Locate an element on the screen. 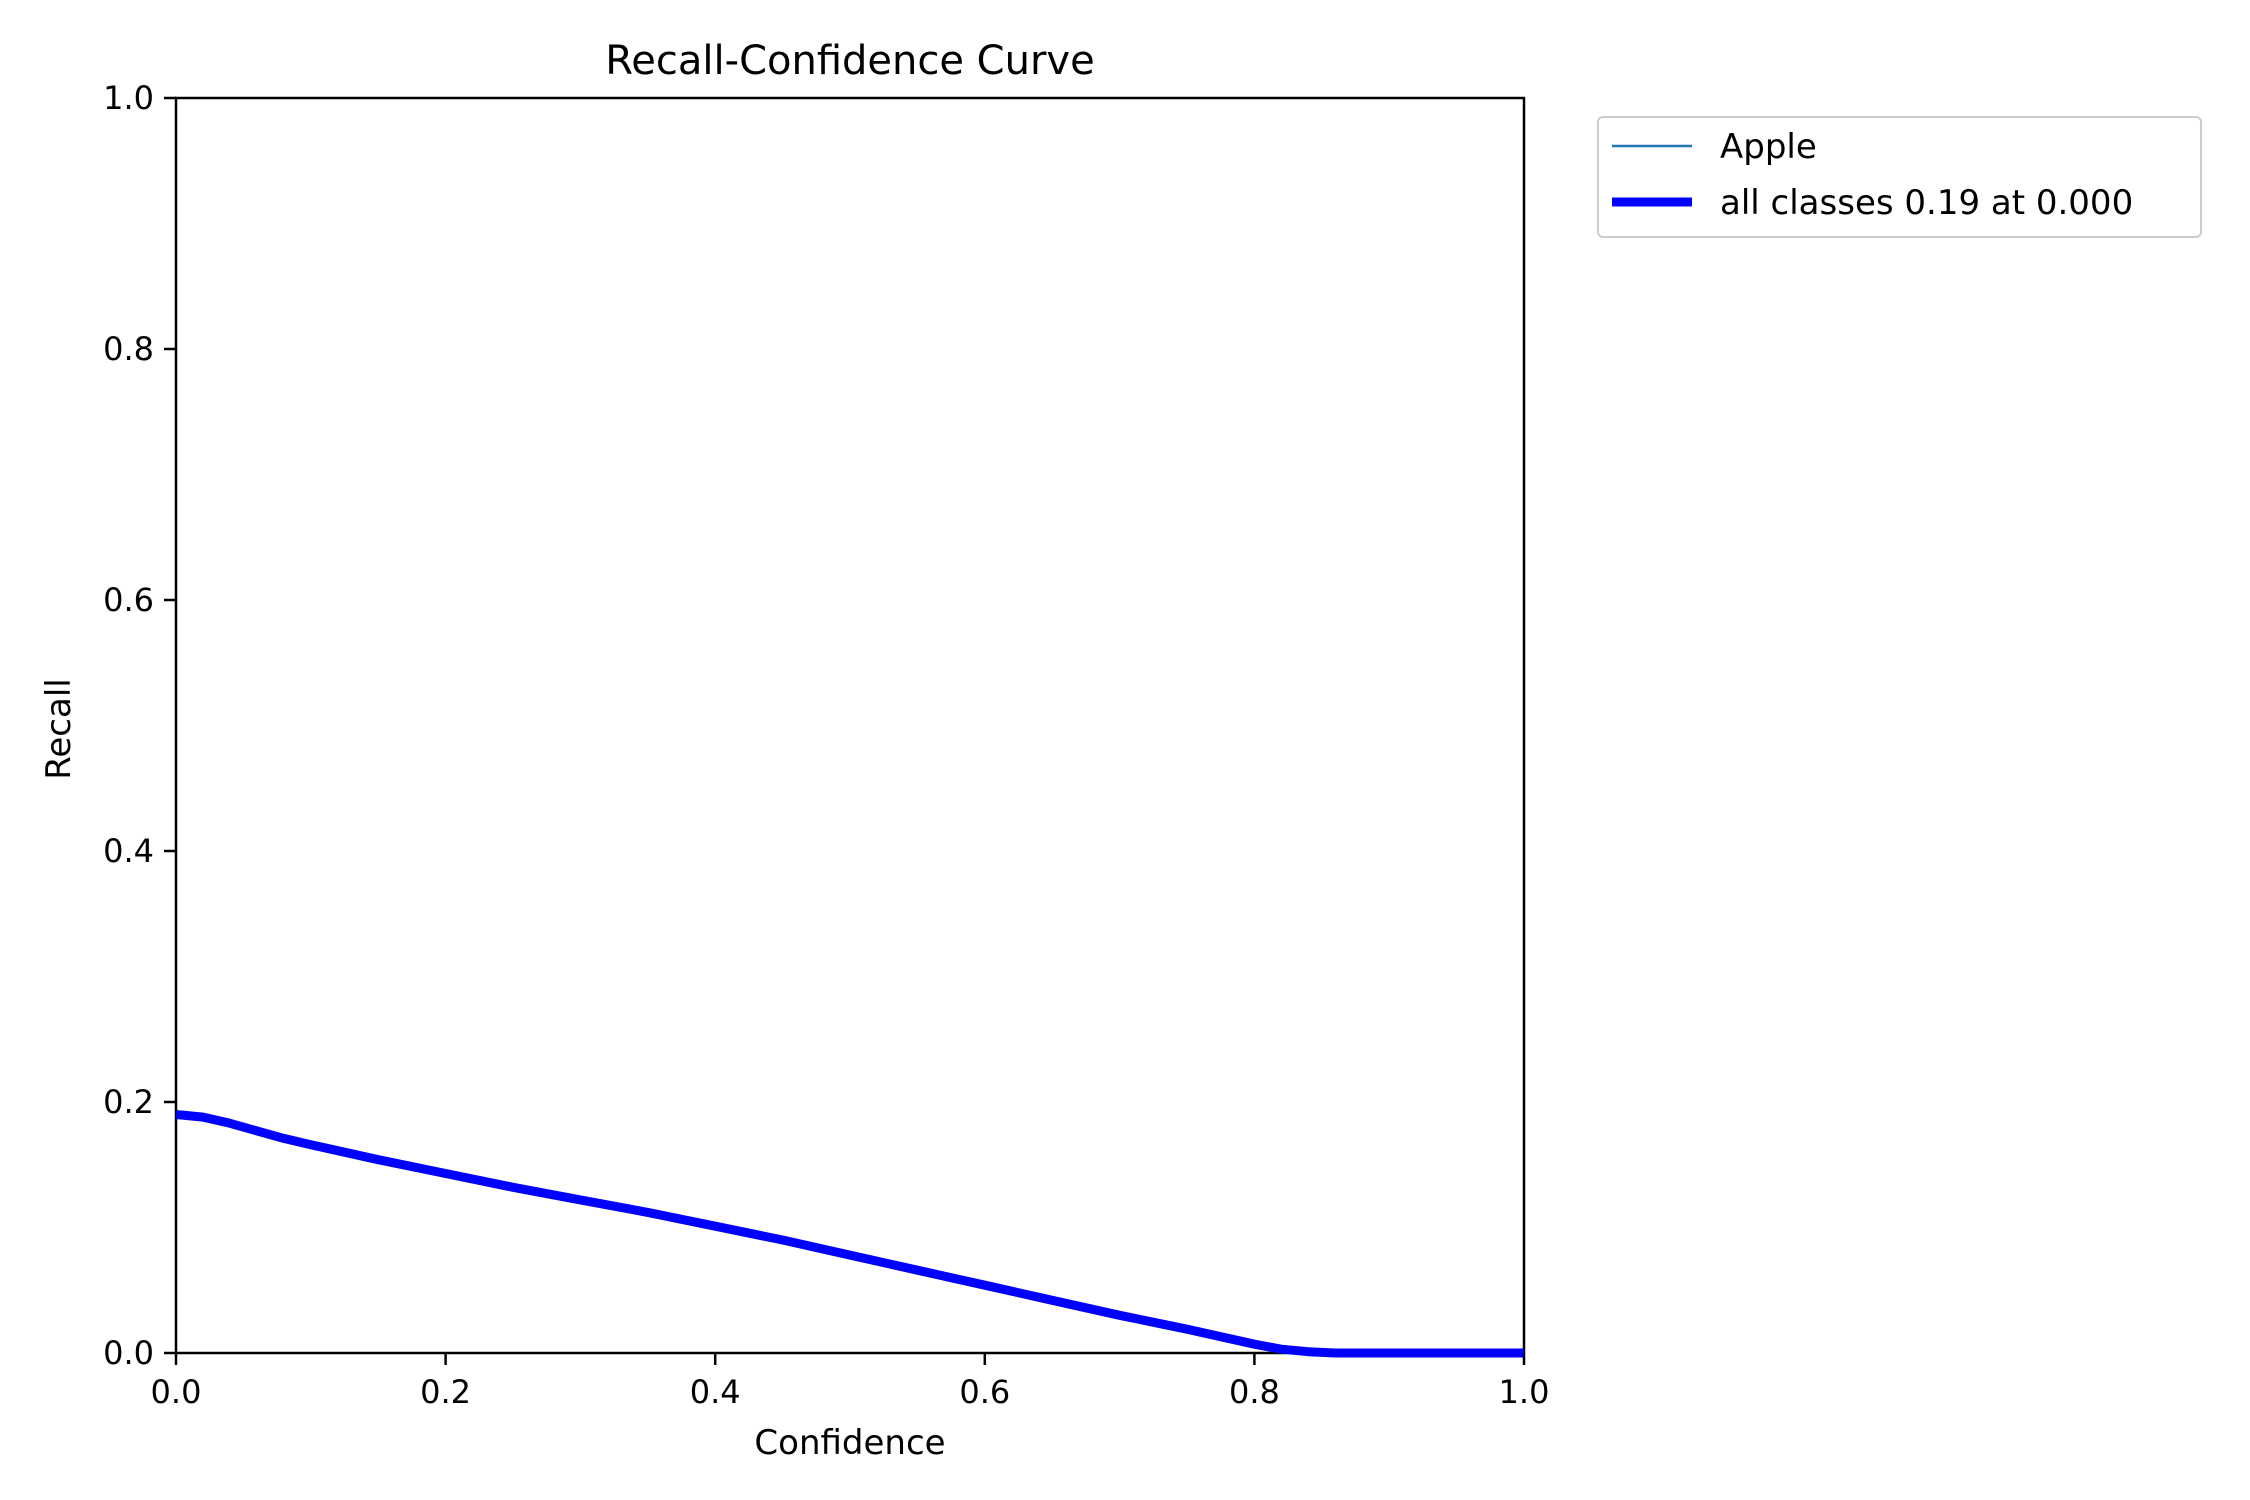 This screenshot has width=2250, height=1500. y-tick-label: 1.0 is located at coordinates (128, 98).